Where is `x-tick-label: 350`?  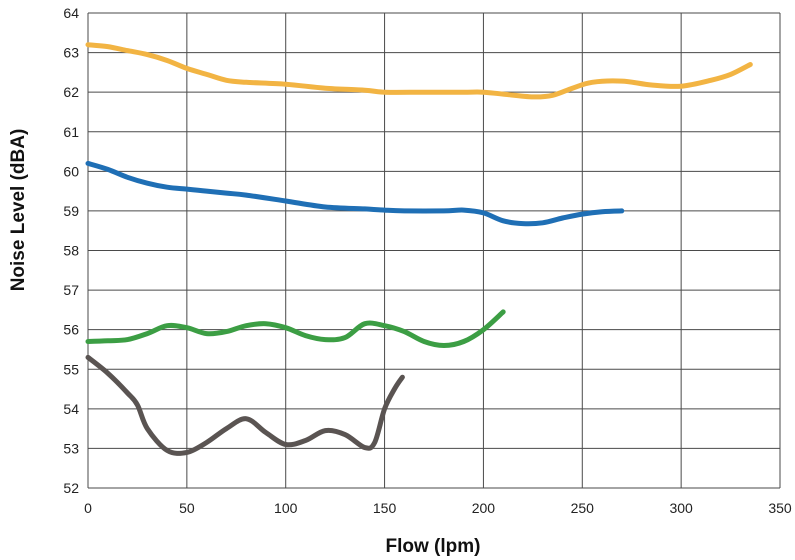
x-tick-label: 350 is located at coordinates (780, 508).